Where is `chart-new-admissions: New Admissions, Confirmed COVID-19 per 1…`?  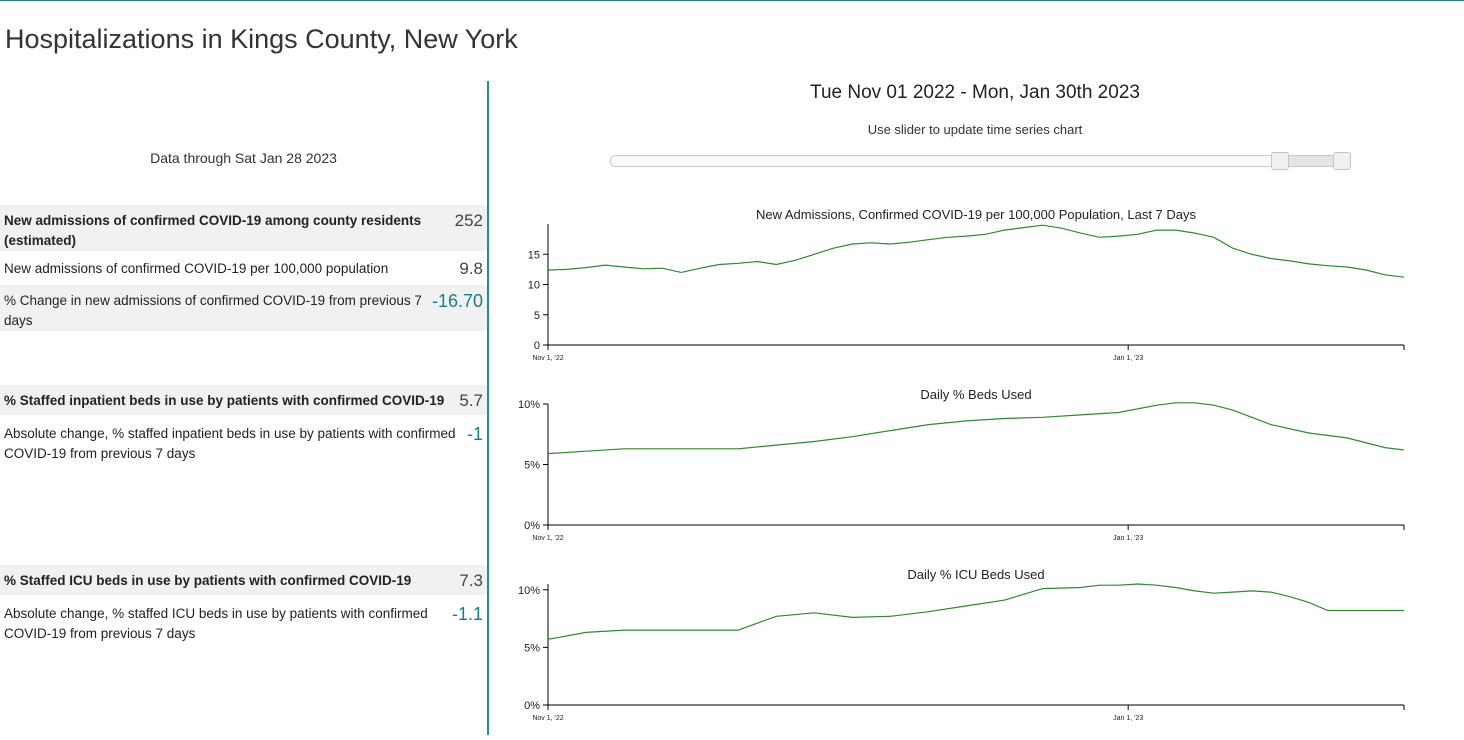
chart-new-admissions: New Admissions, Confirmed COVID-19 per 1… is located at coordinates (966, 284).